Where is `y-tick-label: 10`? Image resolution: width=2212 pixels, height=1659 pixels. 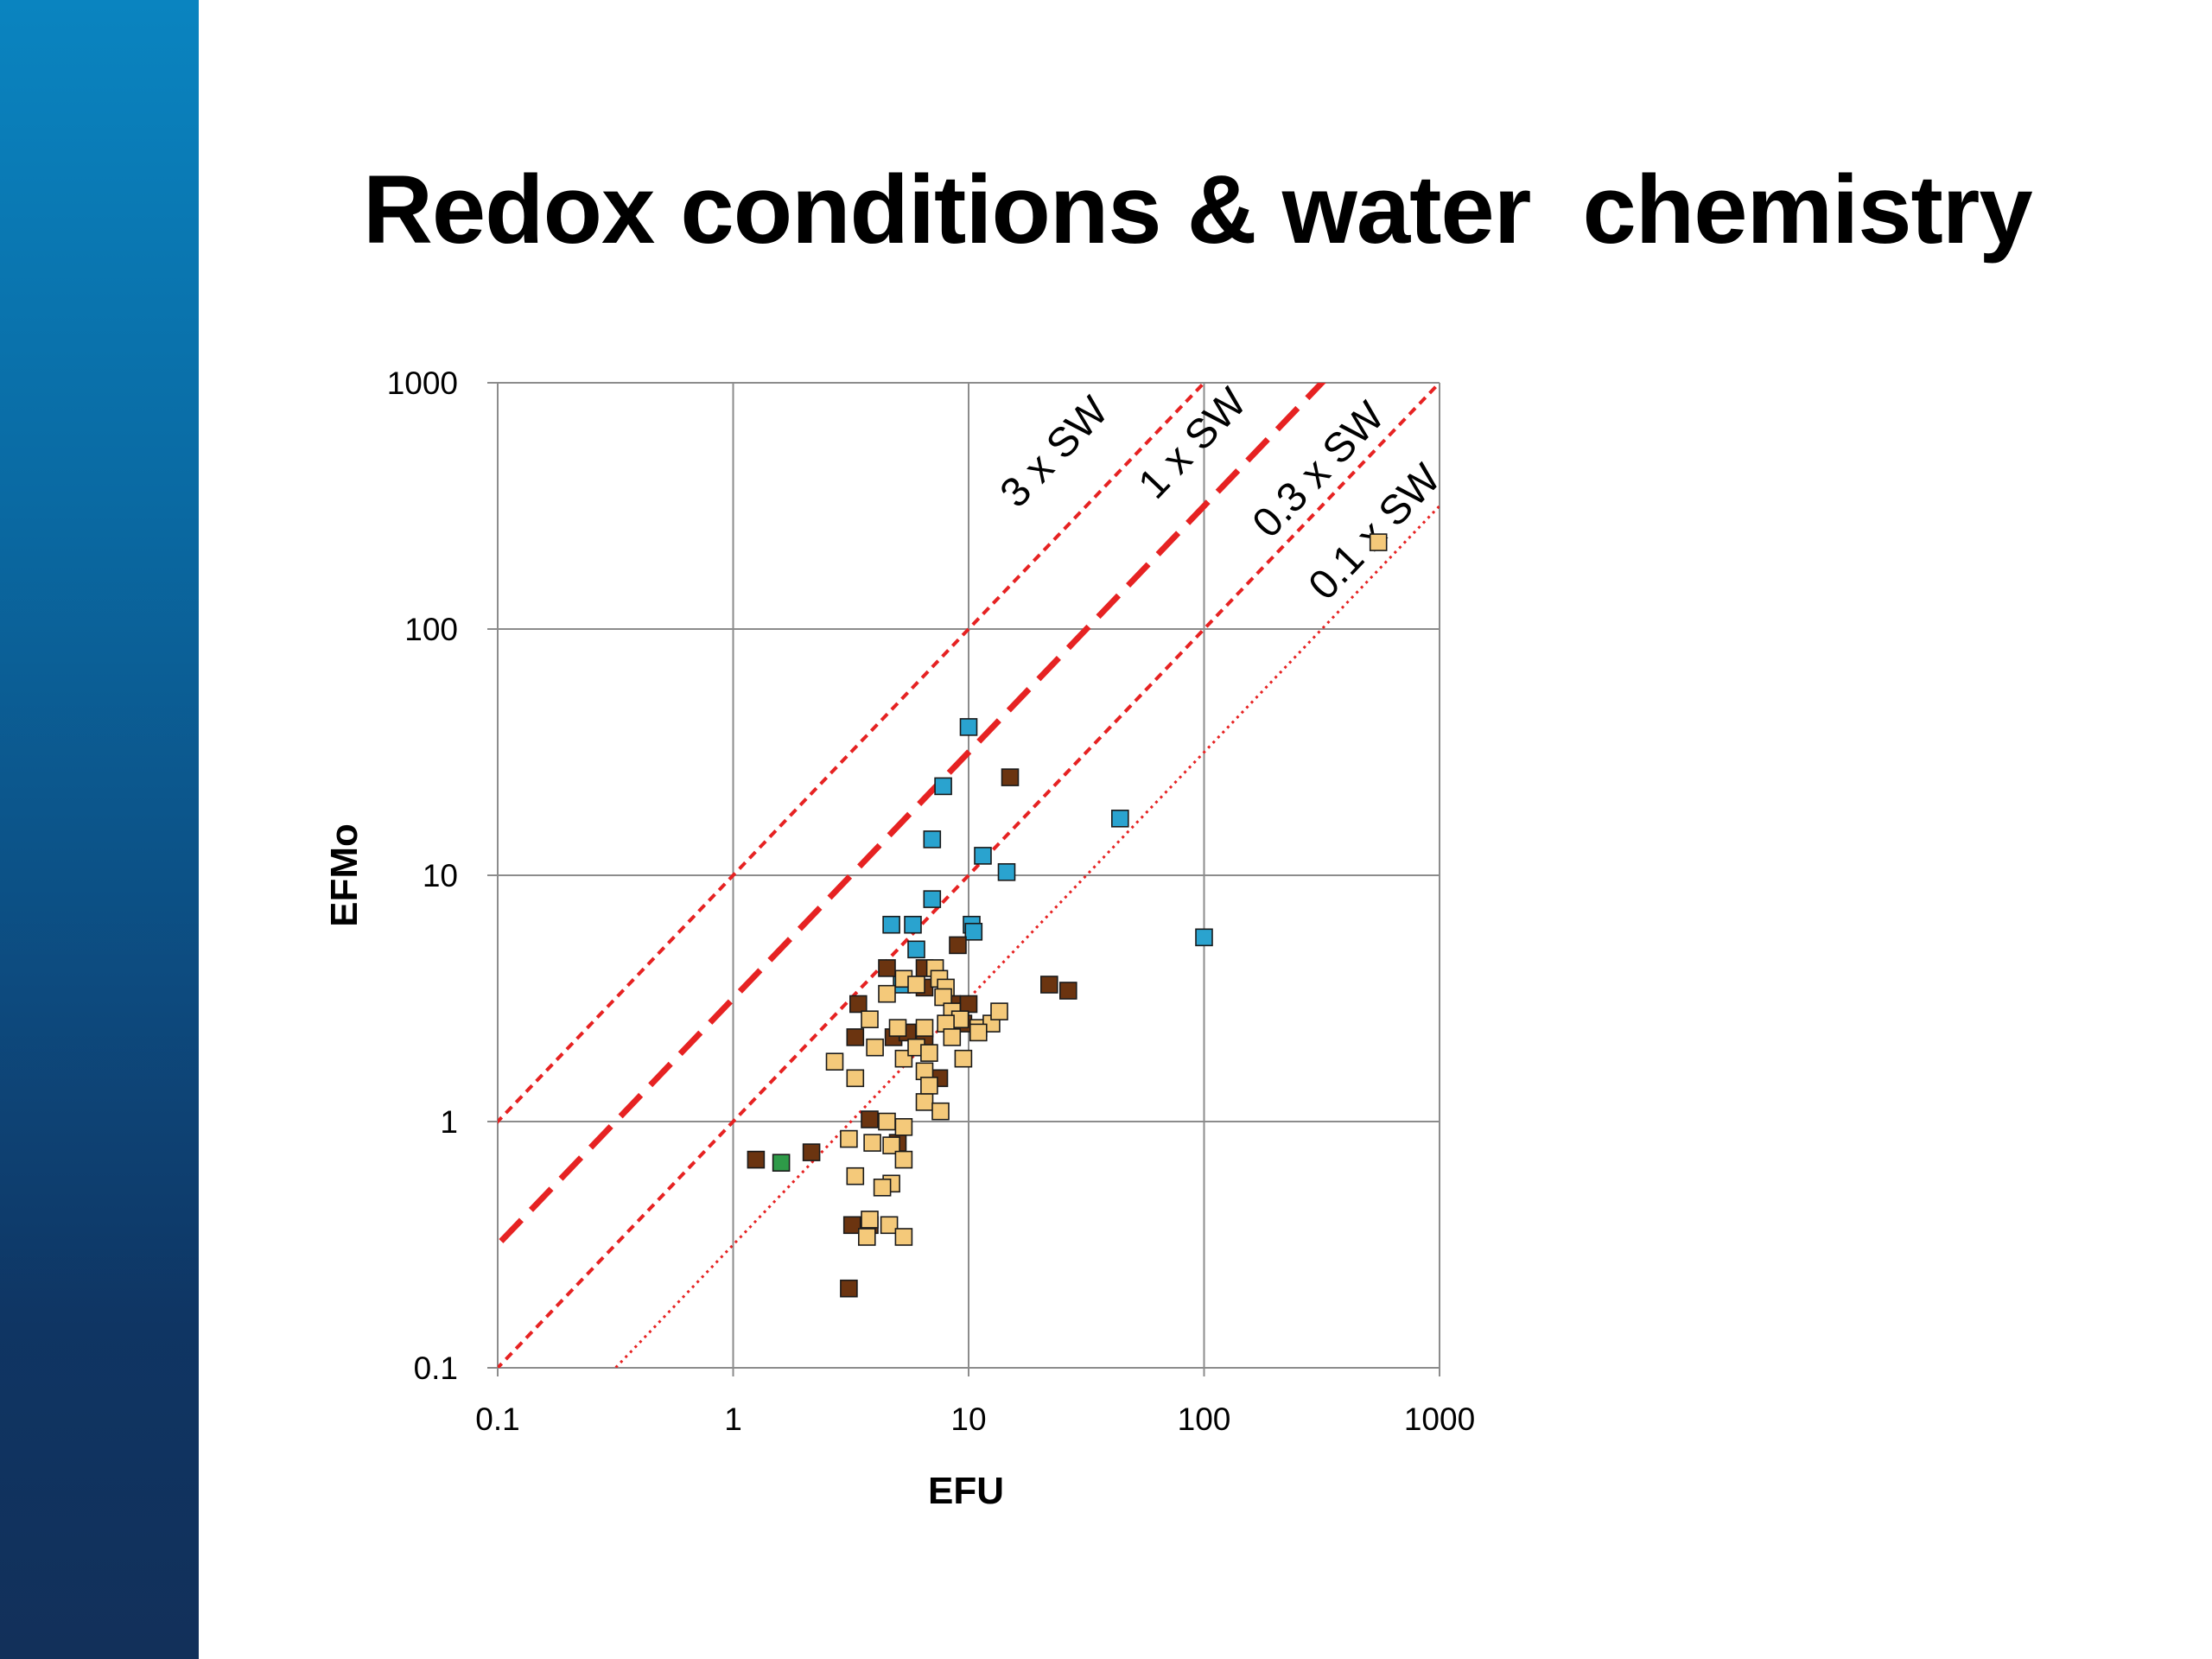 y-tick-label: 10 is located at coordinates (440, 875).